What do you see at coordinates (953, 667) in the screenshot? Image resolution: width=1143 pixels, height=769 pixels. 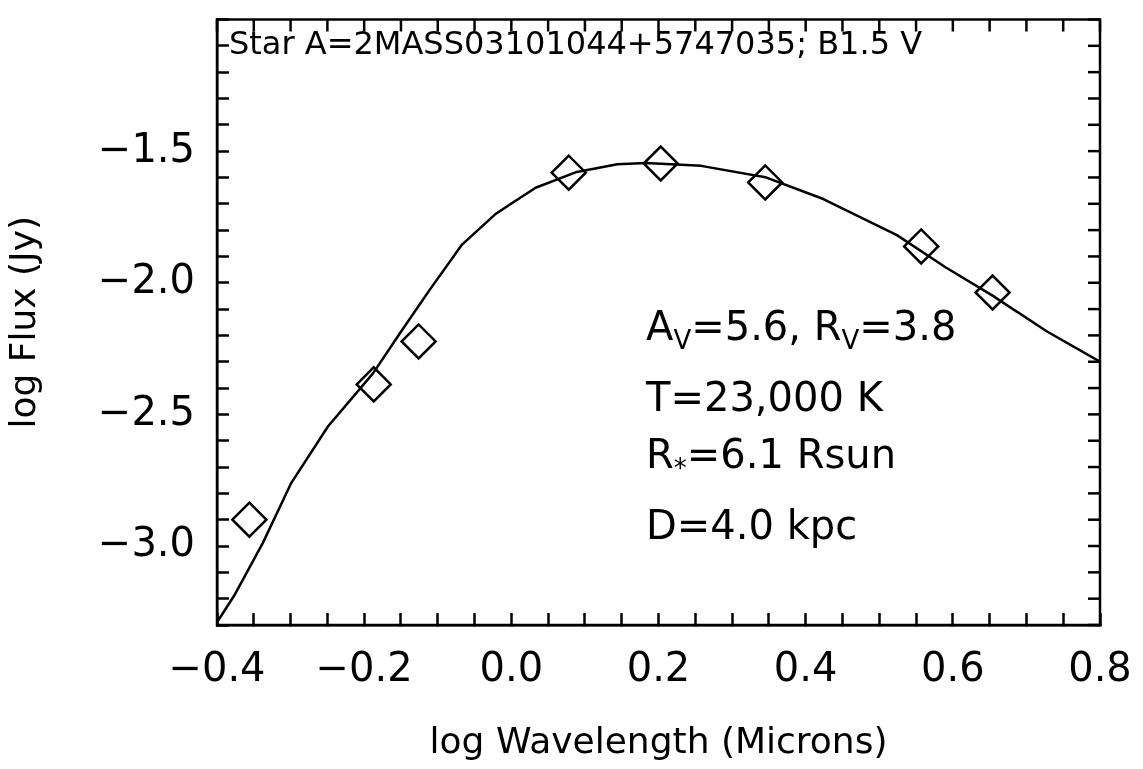 I see `x-tick-label: 0.6` at bounding box center [953, 667].